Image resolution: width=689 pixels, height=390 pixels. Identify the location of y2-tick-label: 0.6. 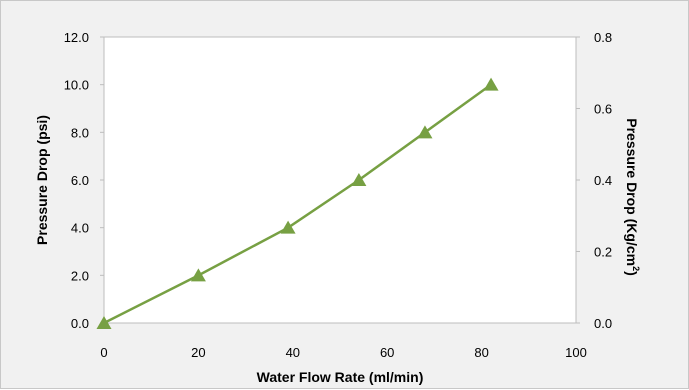
(603, 109).